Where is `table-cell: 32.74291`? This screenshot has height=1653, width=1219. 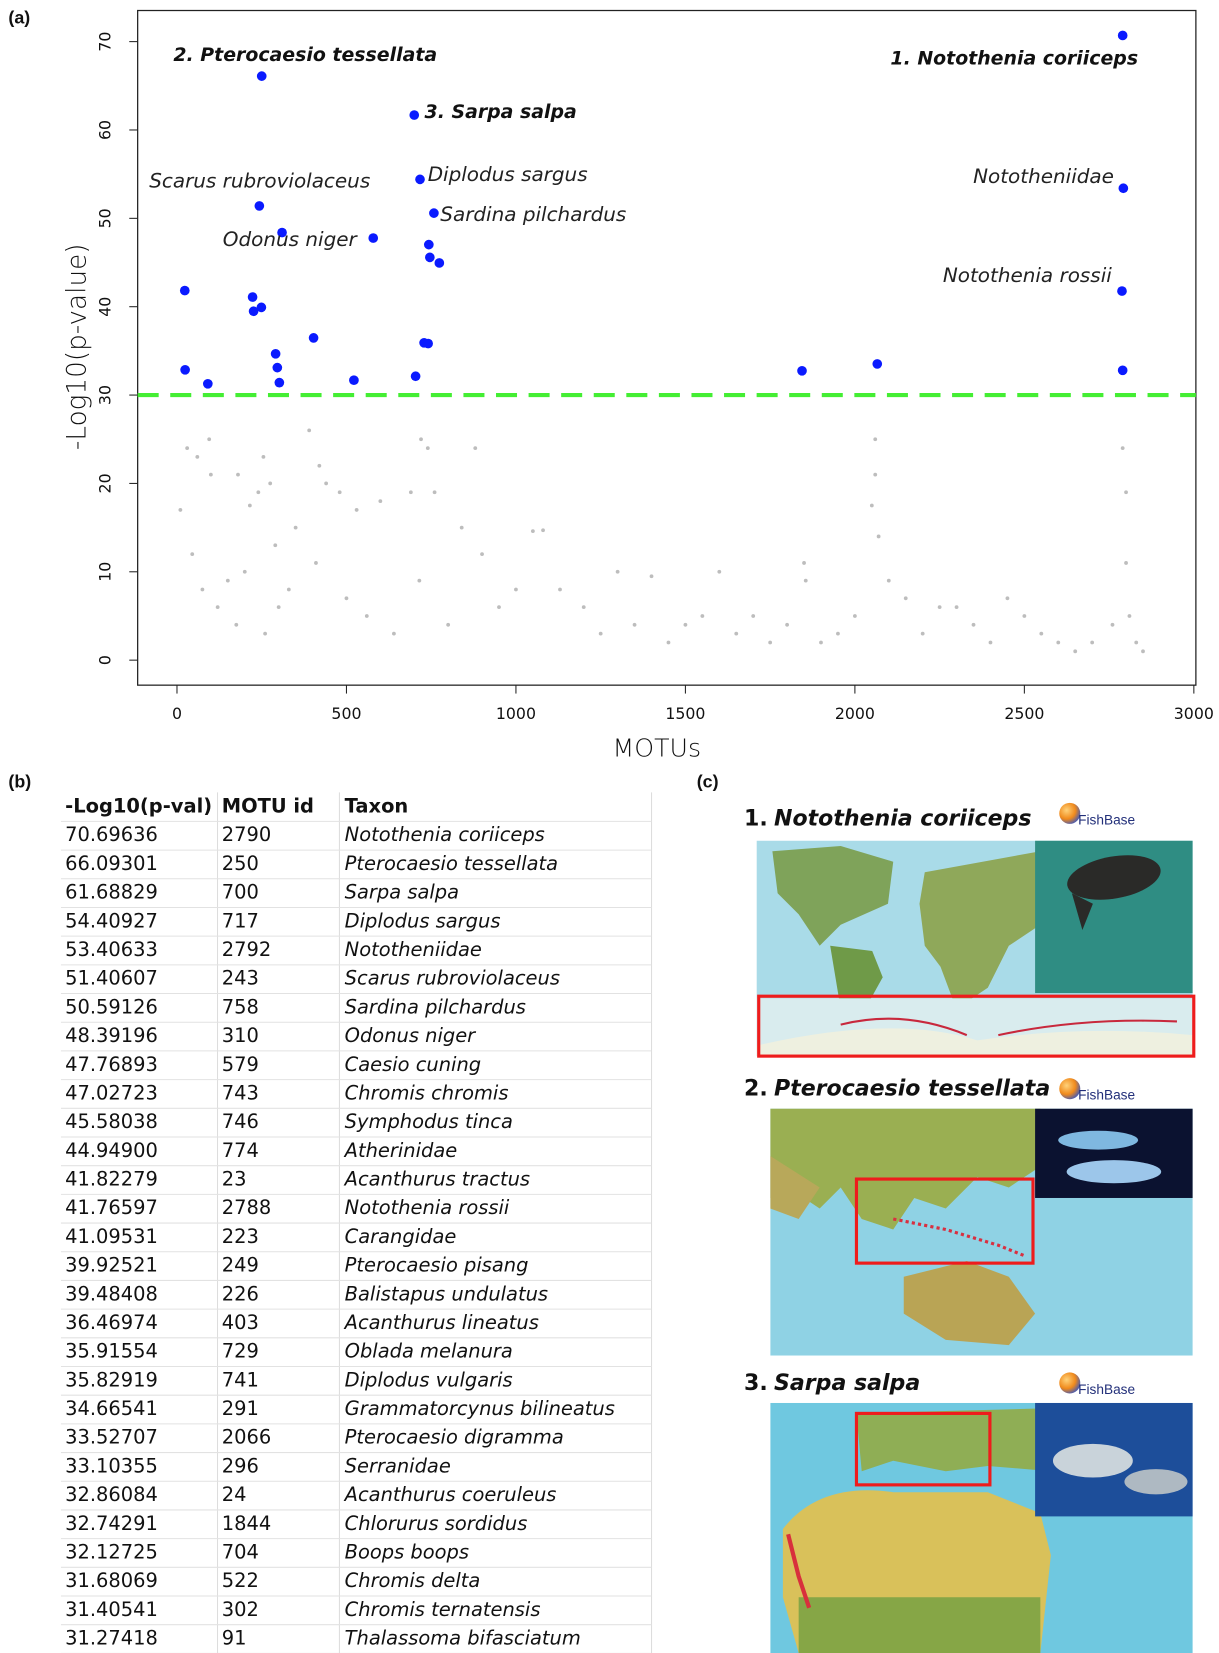
table-cell: 32.74291 is located at coordinates (111, 1523).